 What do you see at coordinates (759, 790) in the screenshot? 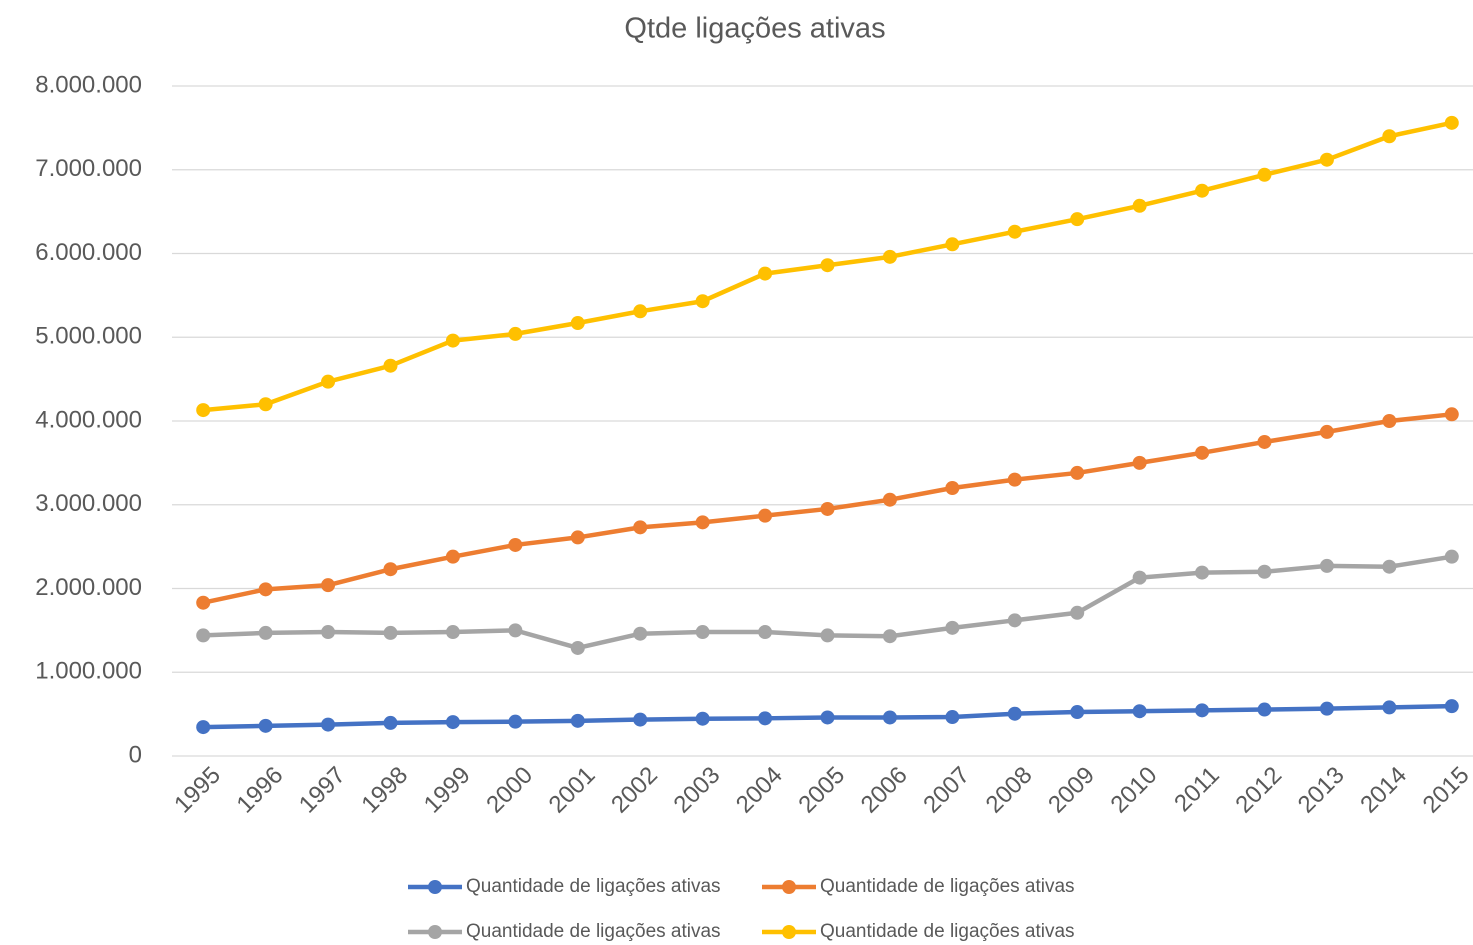
I see `x-tick-label: 2004` at bounding box center [759, 790].